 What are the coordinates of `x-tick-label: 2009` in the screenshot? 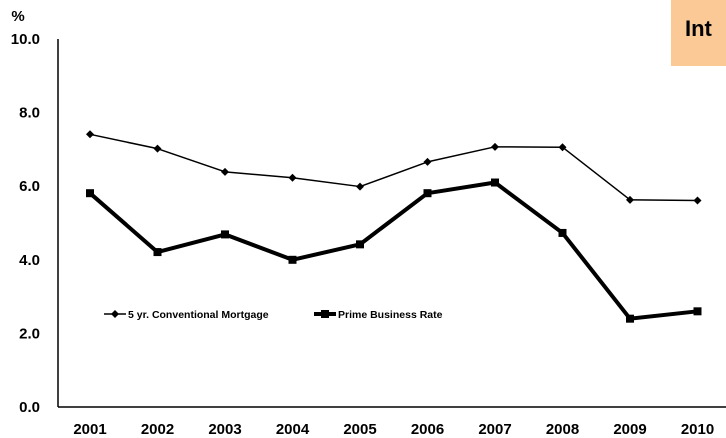 It's located at (629, 429).